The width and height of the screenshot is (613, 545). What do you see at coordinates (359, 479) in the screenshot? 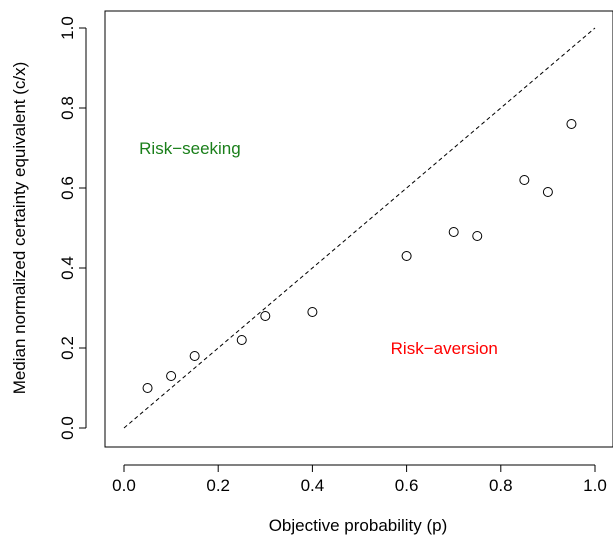
I see `x-axis: 0.0 0.2 0.4 0.6 0.8 1.0` at bounding box center [359, 479].